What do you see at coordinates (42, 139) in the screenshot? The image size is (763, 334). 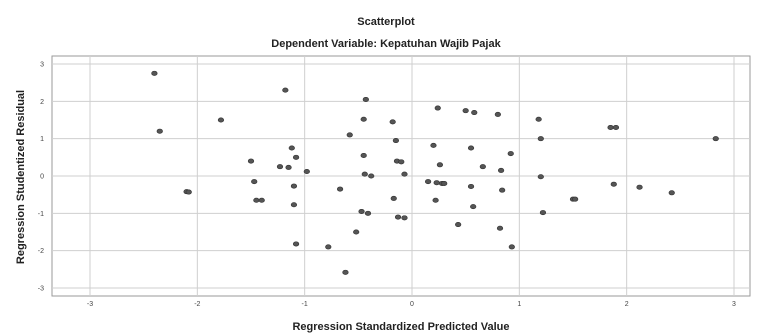 I see `y-tick-label: 1` at bounding box center [42, 139].